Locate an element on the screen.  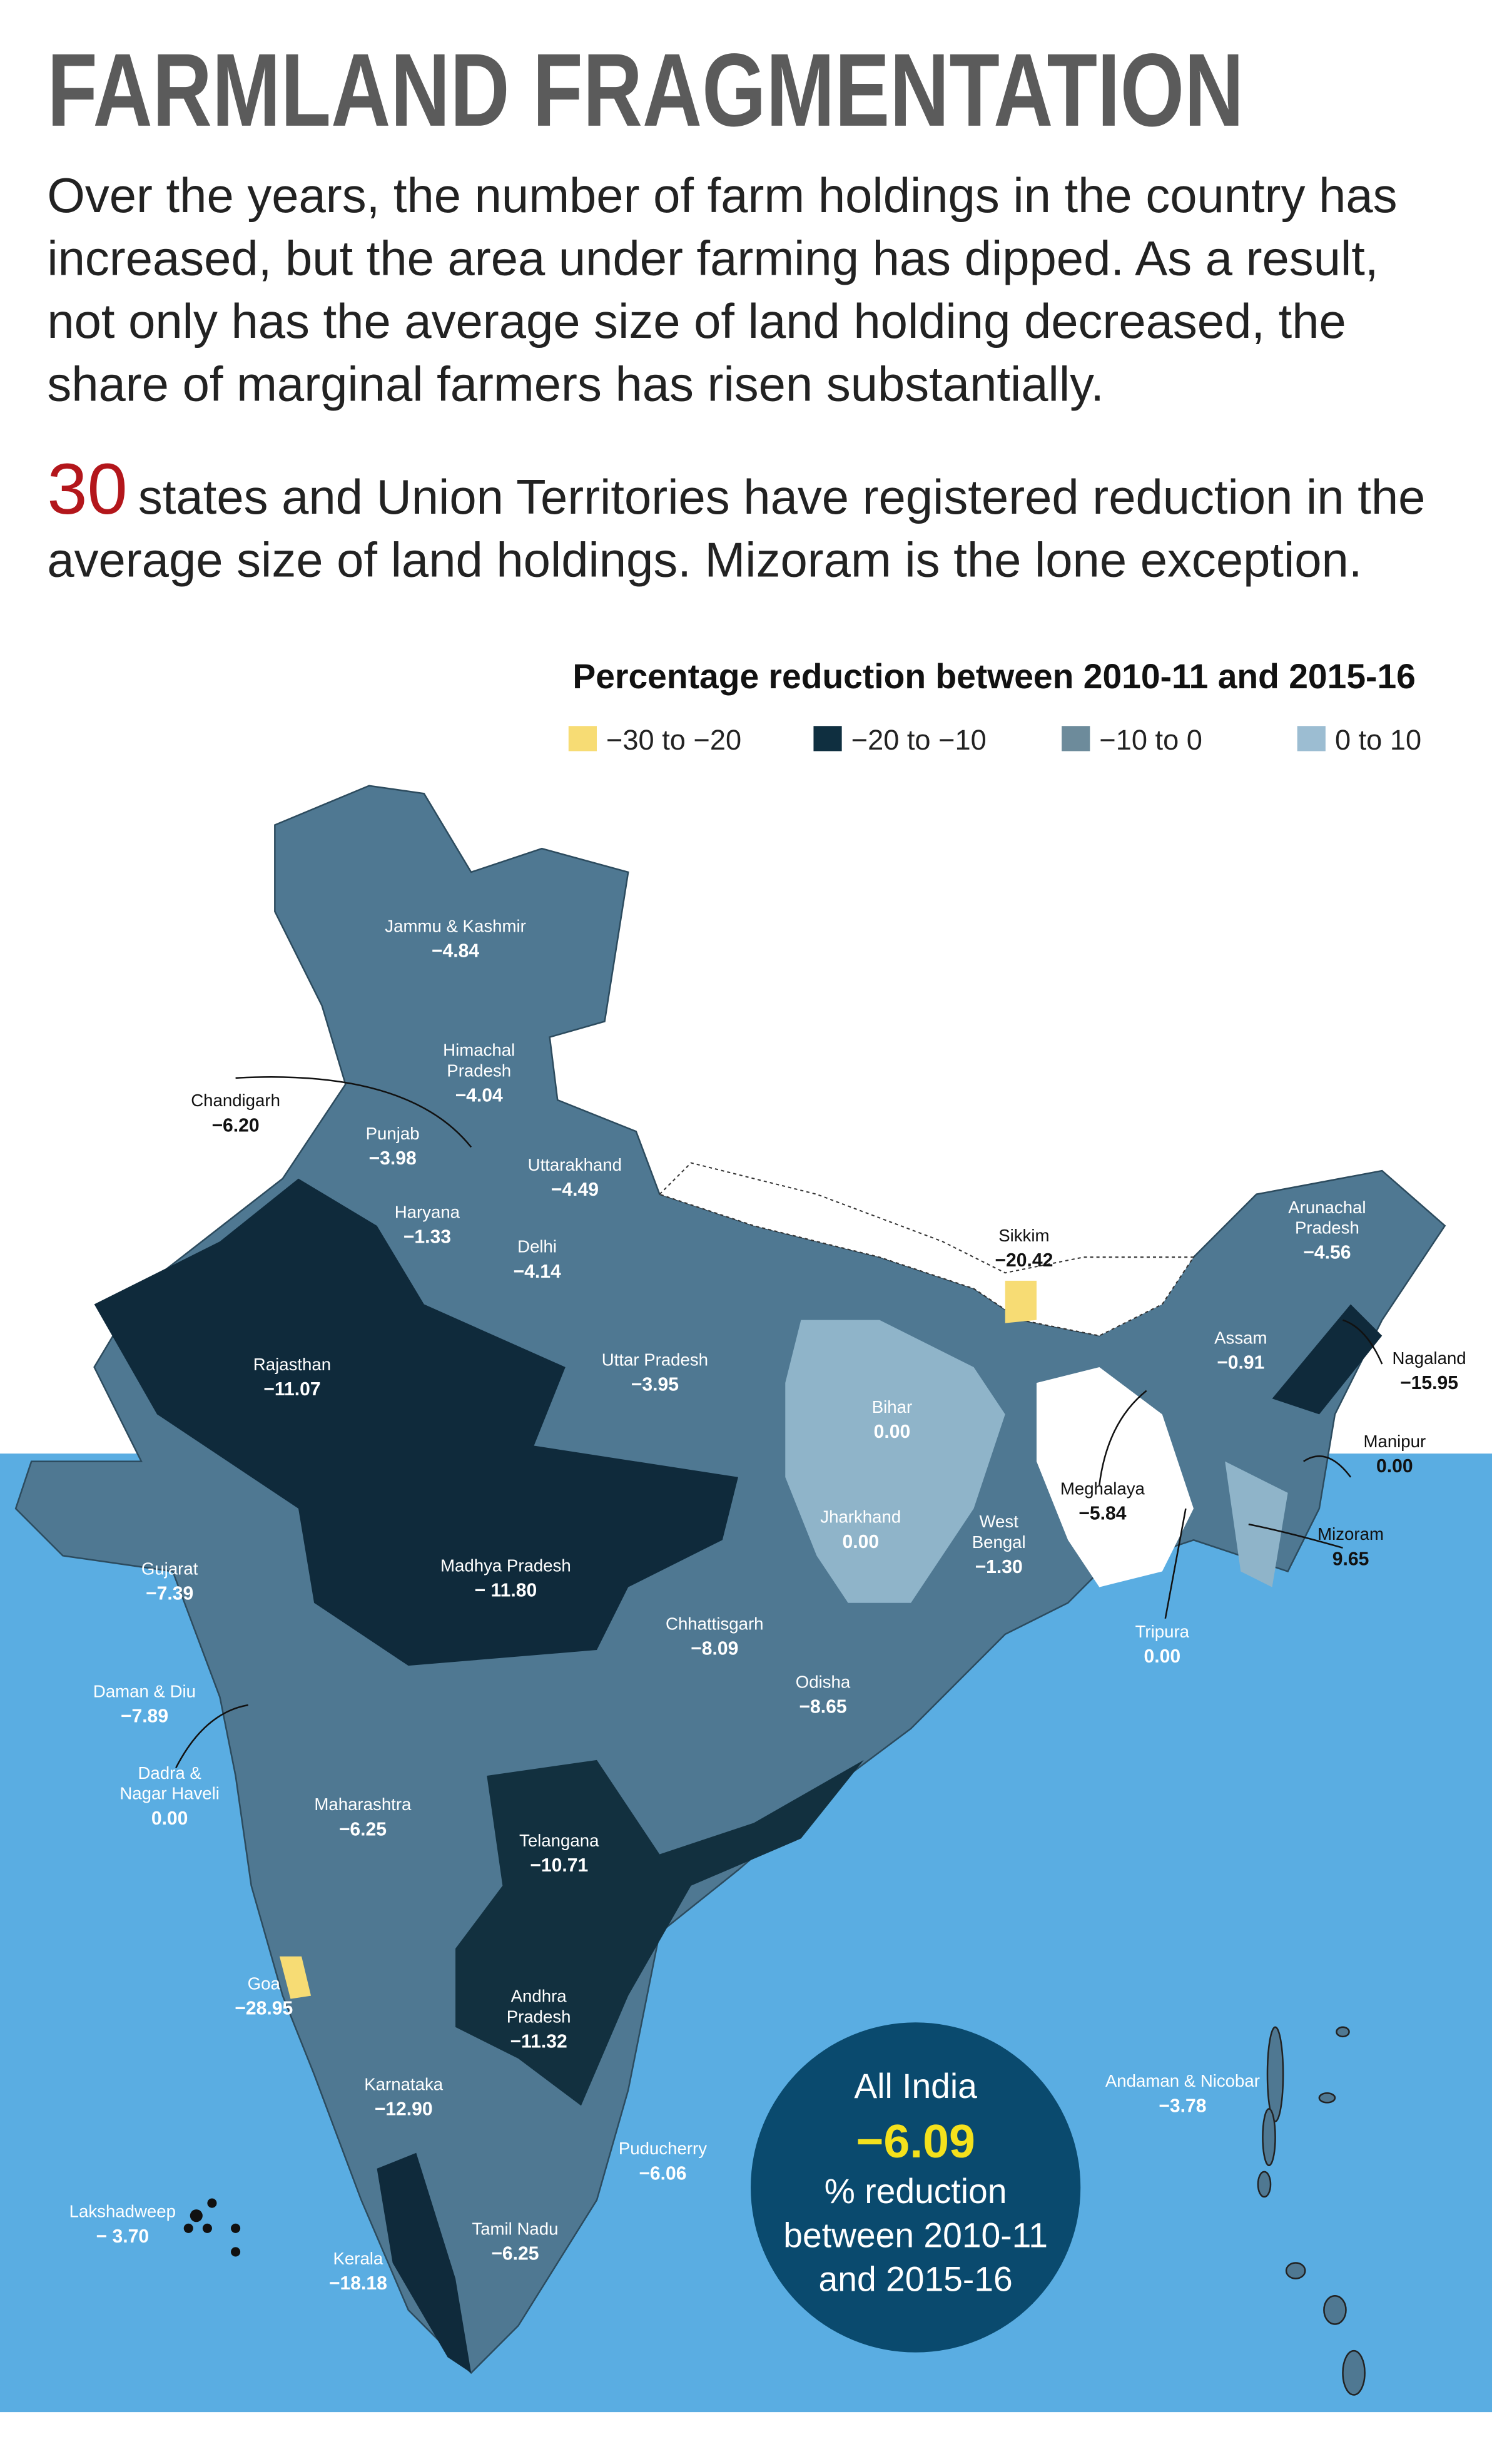
state-value: −6.20 is located at coordinates (235, 1125).